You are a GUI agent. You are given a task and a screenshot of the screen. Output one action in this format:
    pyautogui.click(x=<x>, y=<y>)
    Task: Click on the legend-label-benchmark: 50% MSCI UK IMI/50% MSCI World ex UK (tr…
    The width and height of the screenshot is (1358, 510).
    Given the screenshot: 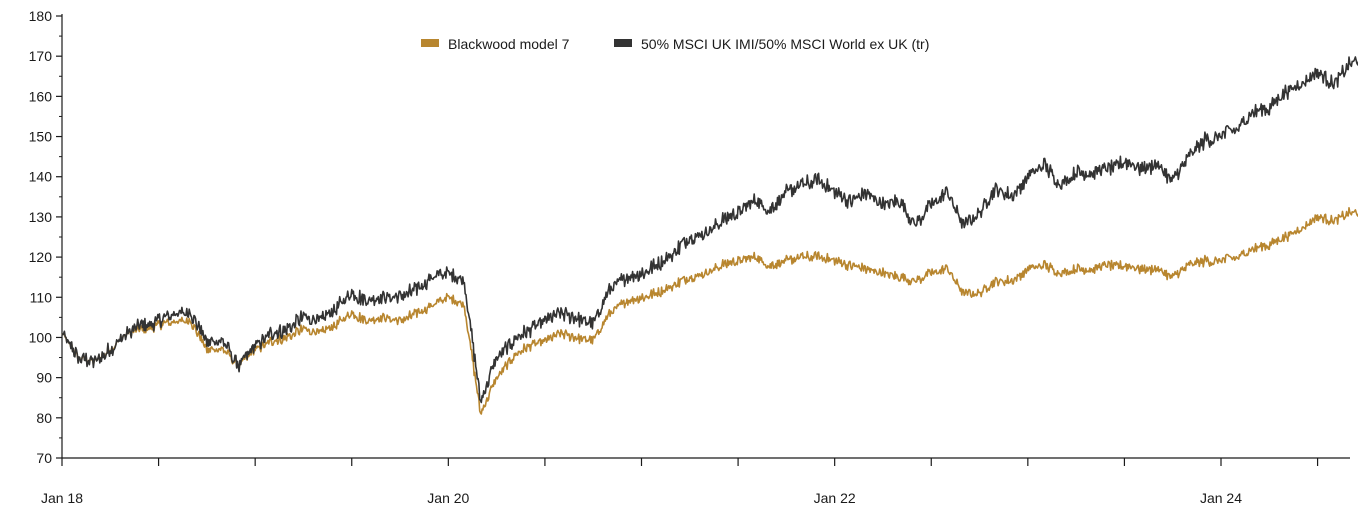 What is the action you would take?
    pyautogui.click(x=785, y=44)
    